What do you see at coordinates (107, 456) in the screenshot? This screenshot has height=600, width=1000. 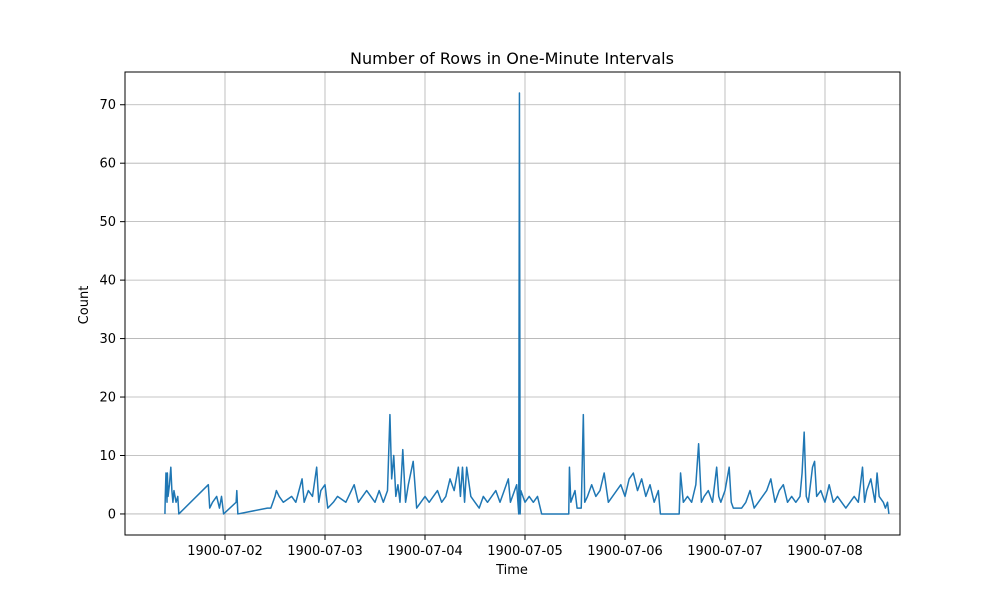 I see `y-tick-label: 10` at bounding box center [107, 456].